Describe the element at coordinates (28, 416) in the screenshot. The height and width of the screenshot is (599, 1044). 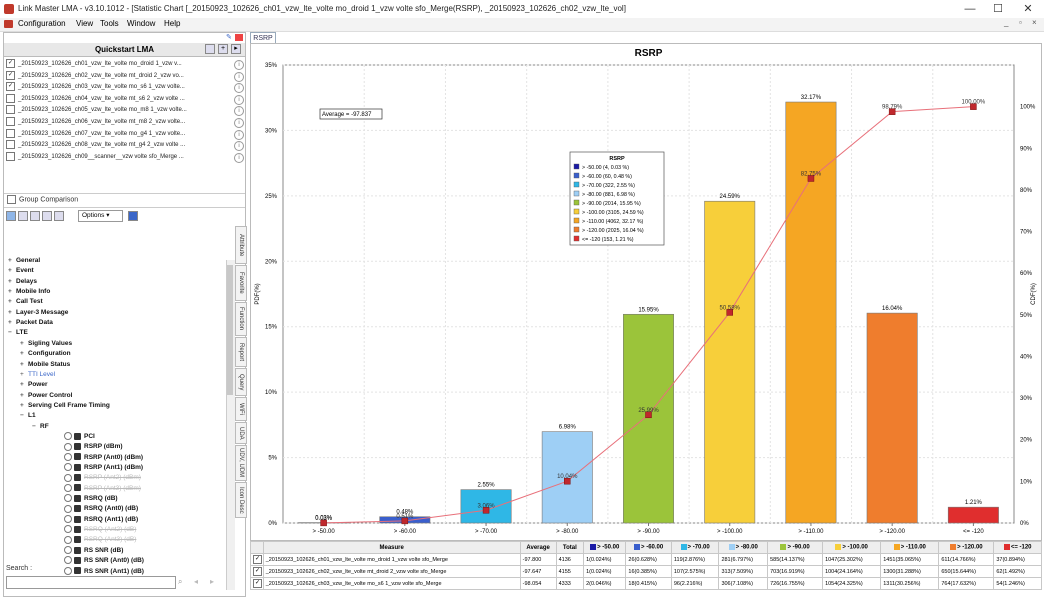
I see `tree-node: − L1` at that location.